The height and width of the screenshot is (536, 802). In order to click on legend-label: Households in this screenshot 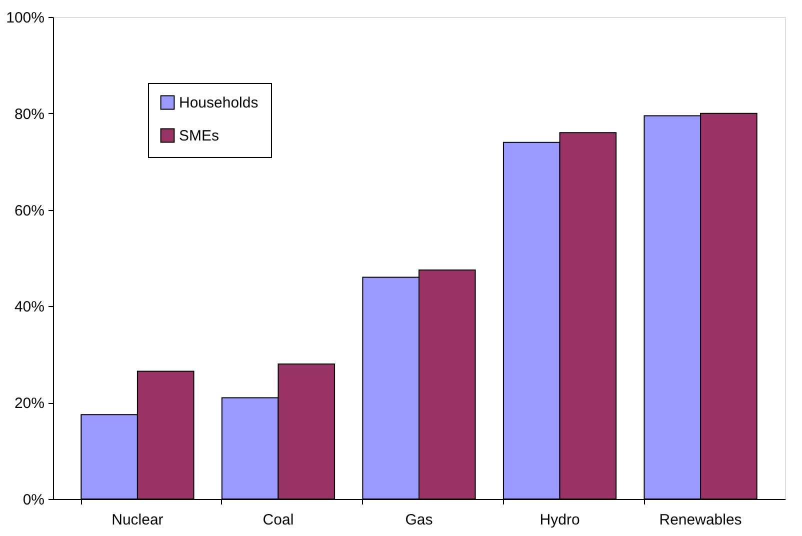, I will do `click(218, 103)`.